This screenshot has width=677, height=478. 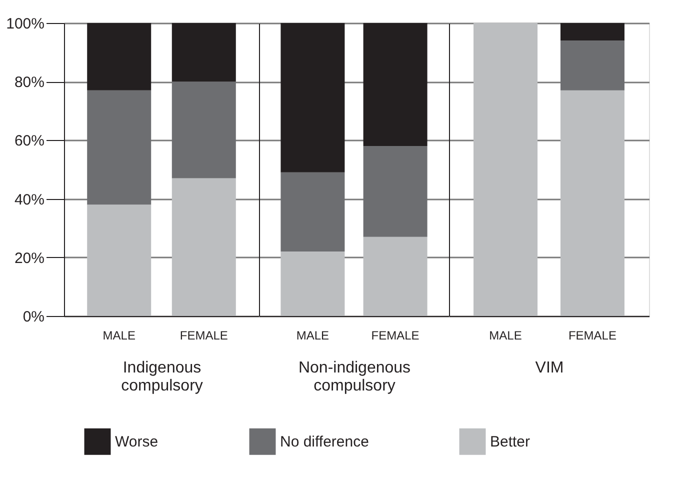 I want to click on y-tick-label: 60%, so click(x=29, y=141).